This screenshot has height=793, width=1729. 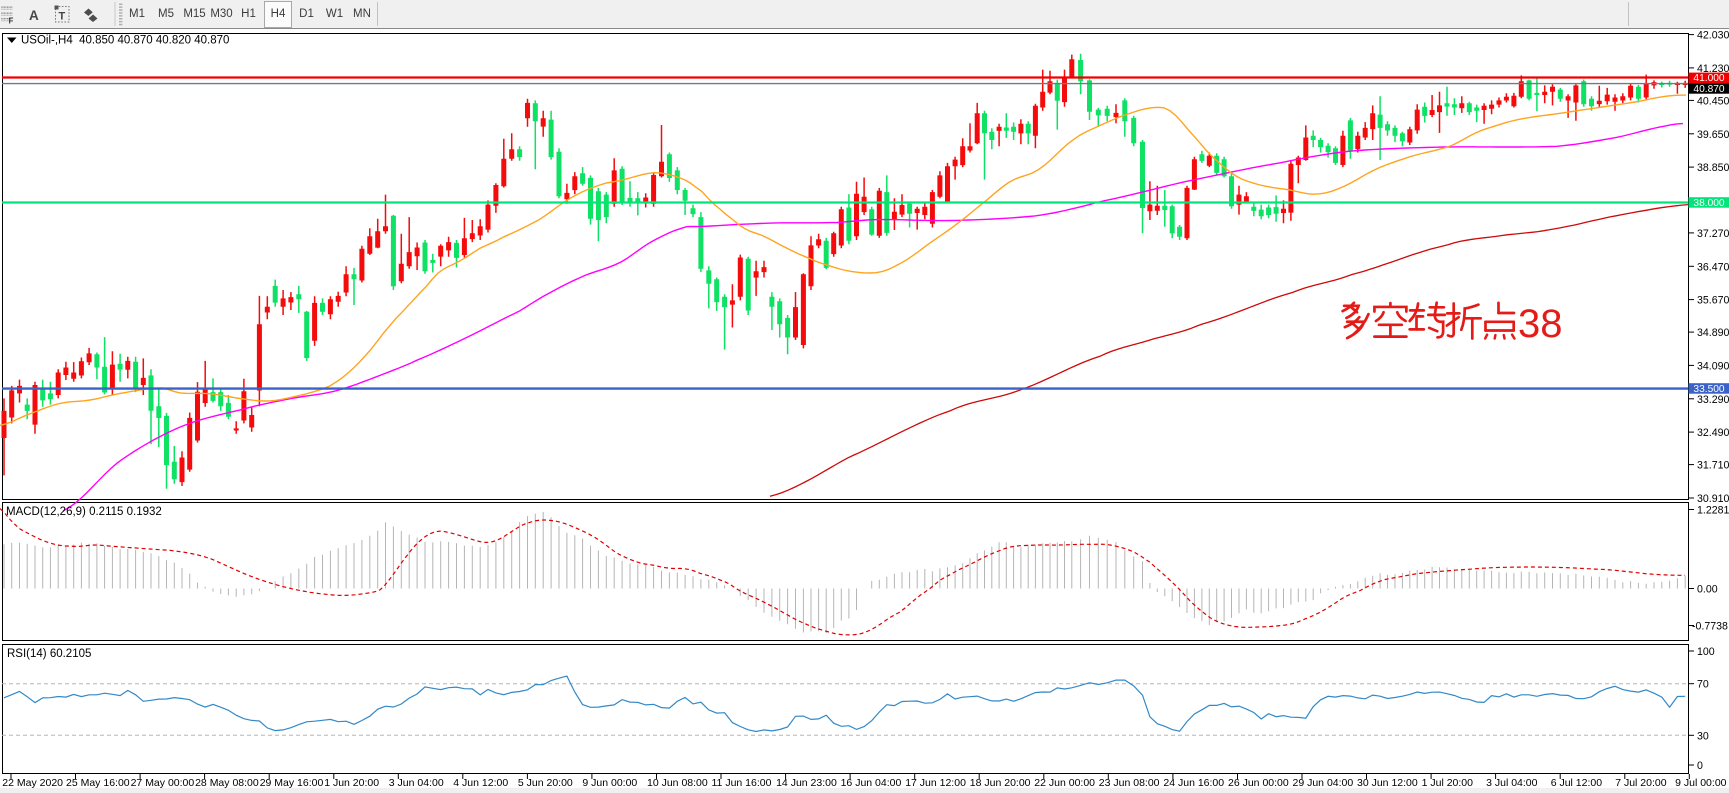 What do you see at coordinates (1387, 783) in the screenshot?
I see `svg-text: 30 Jun 12:00` at bounding box center [1387, 783].